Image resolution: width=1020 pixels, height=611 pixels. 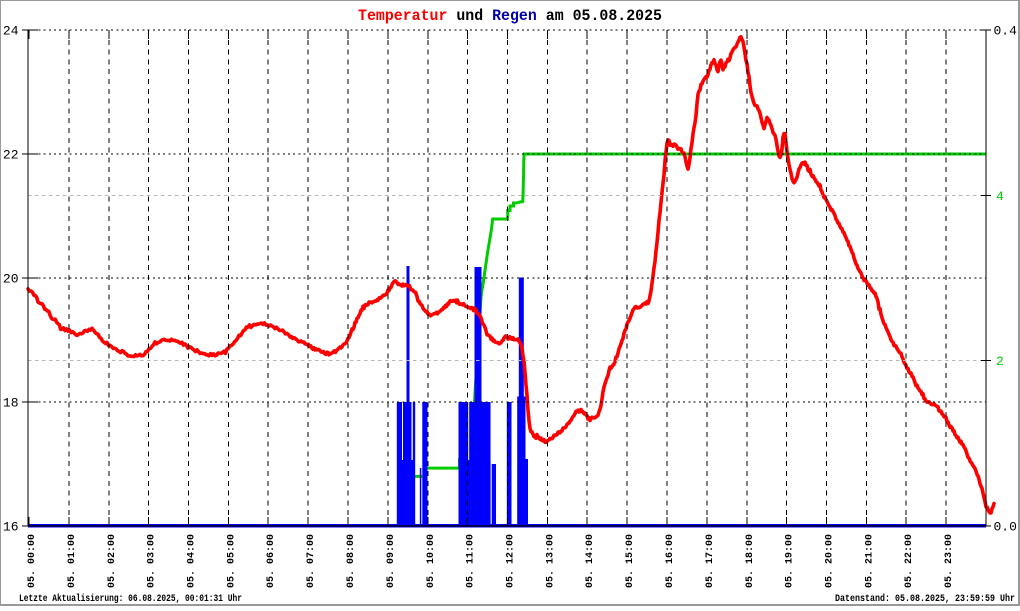 I want to click on svg-text: 05. 09:00, so click(x=391, y=561).